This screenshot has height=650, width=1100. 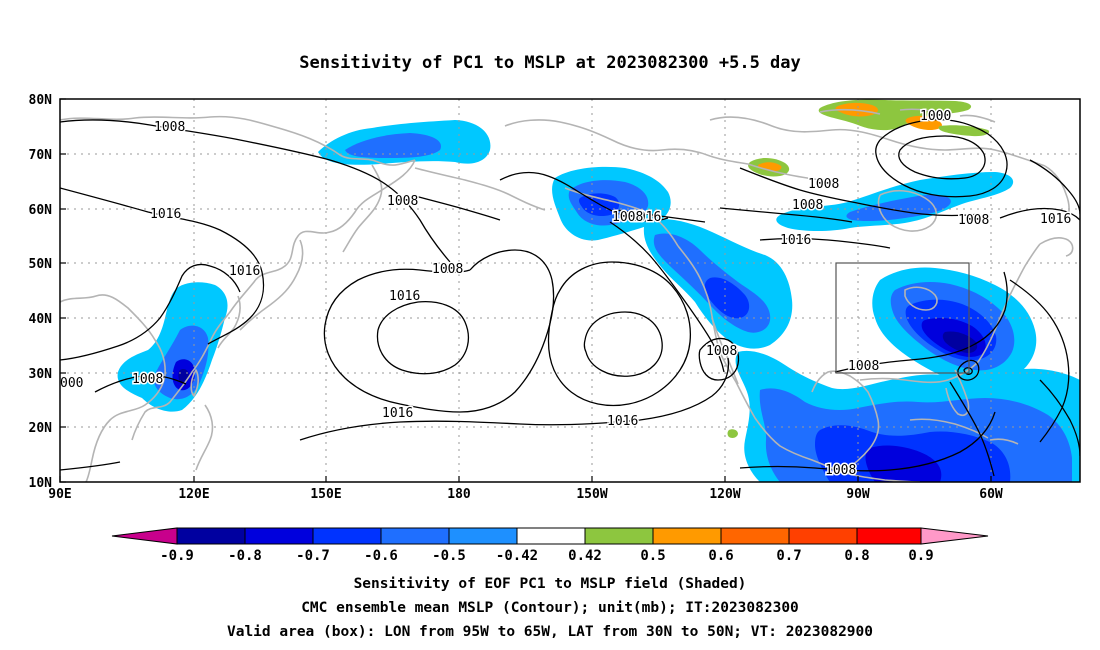 I want to click on contour-1016-east, so click(x=1039, y=214).